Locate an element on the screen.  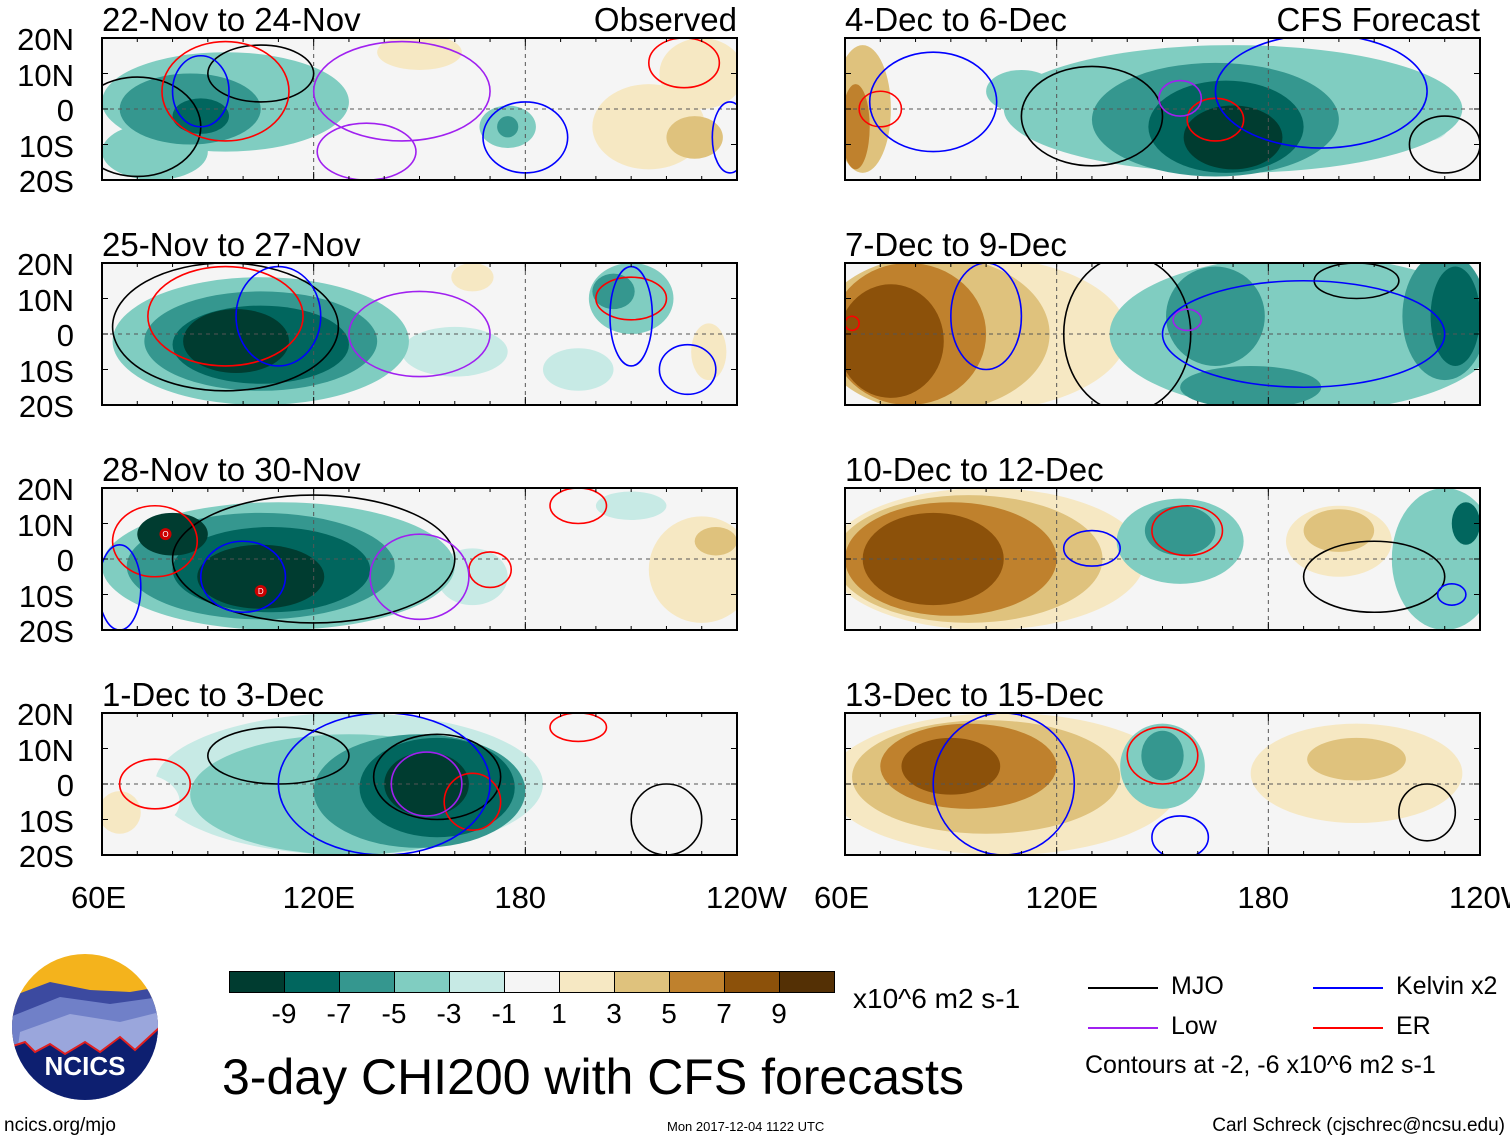
legend-label: MJO is located at coordinates (1197, 986).